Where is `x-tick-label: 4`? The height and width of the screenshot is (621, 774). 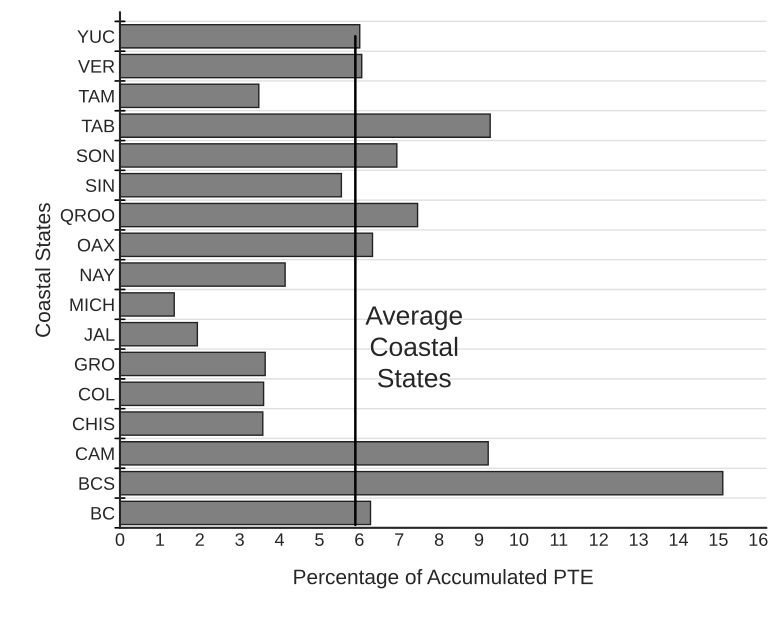 x-tick-label: 4 is located at coordinates (279, 539).